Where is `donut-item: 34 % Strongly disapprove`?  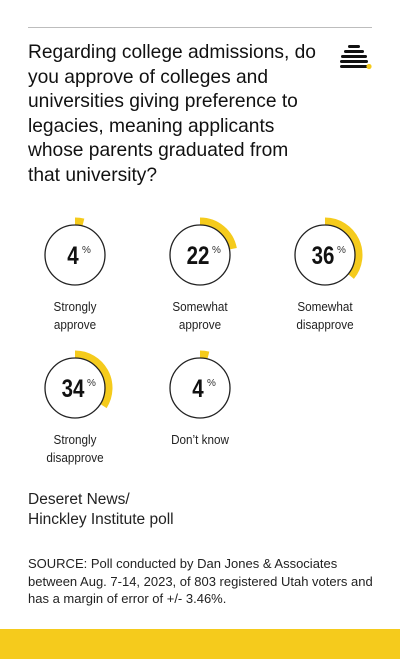 donut-item: 34 % Strongly disapprove is located at coordinates (78, 407).